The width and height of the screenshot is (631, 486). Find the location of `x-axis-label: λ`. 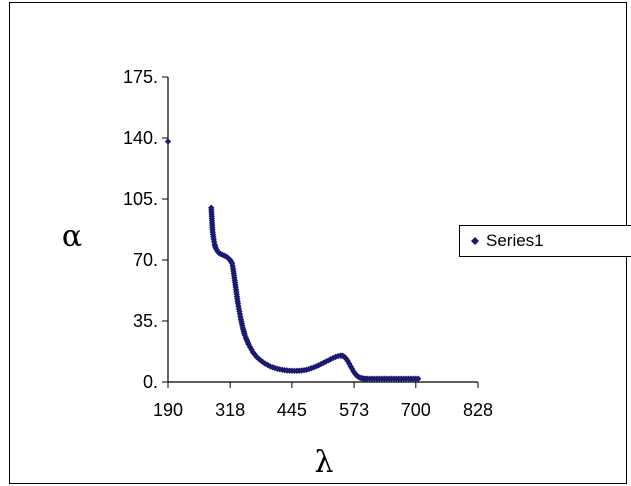

x-axis-label: λ is located at coordinates (323, 462).